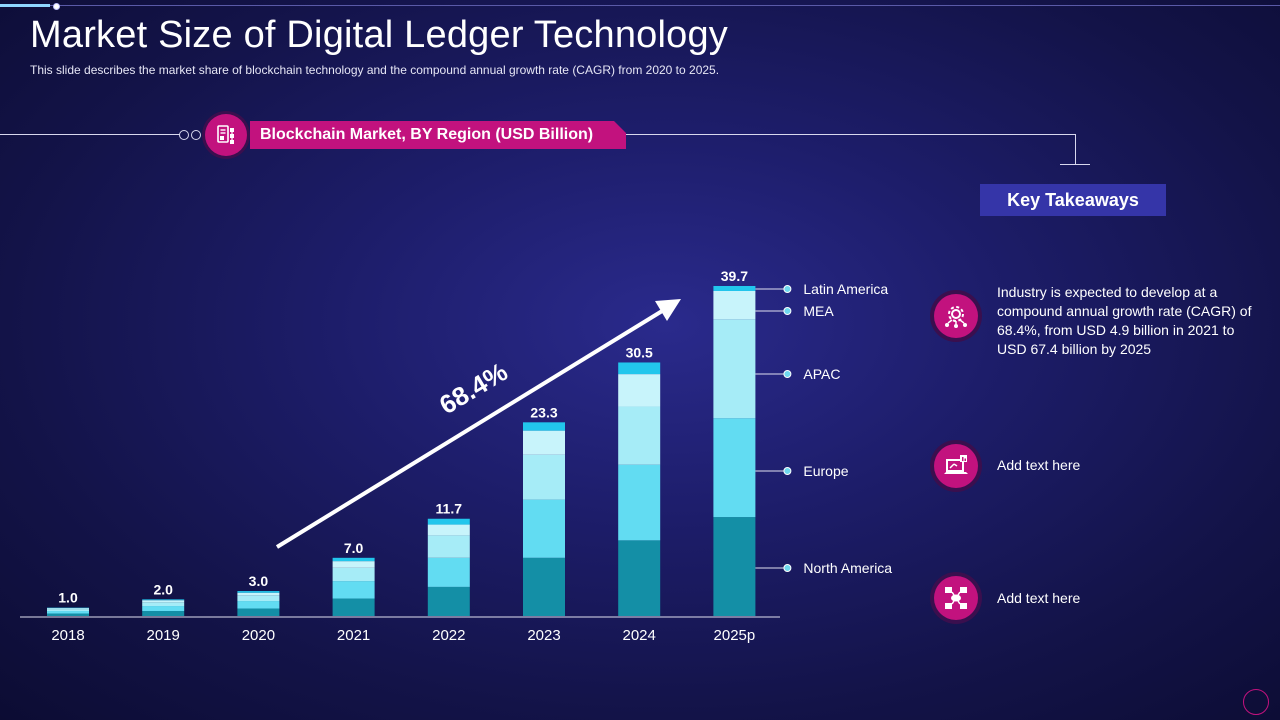 The height and width of the screenshot is (720, 1280). I want to click on x-tick-label-2024: 2024, so click(639, 635).